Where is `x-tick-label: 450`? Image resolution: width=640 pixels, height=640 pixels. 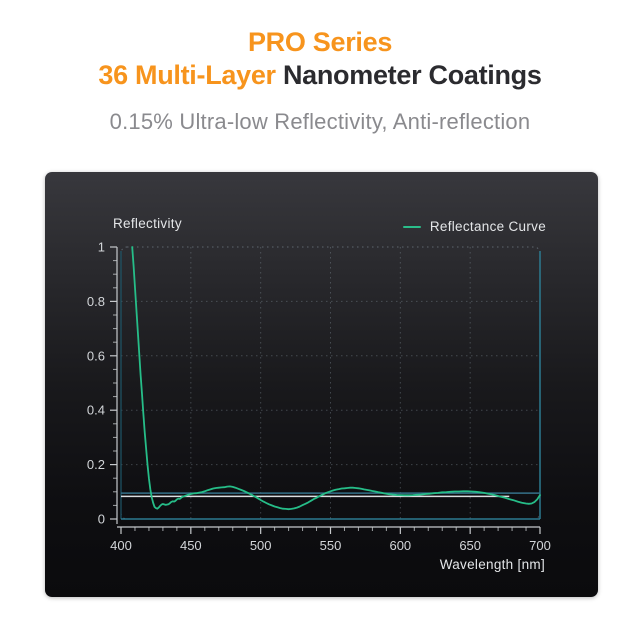
x-tick-label: 450 is located at coordinates (191, 545).